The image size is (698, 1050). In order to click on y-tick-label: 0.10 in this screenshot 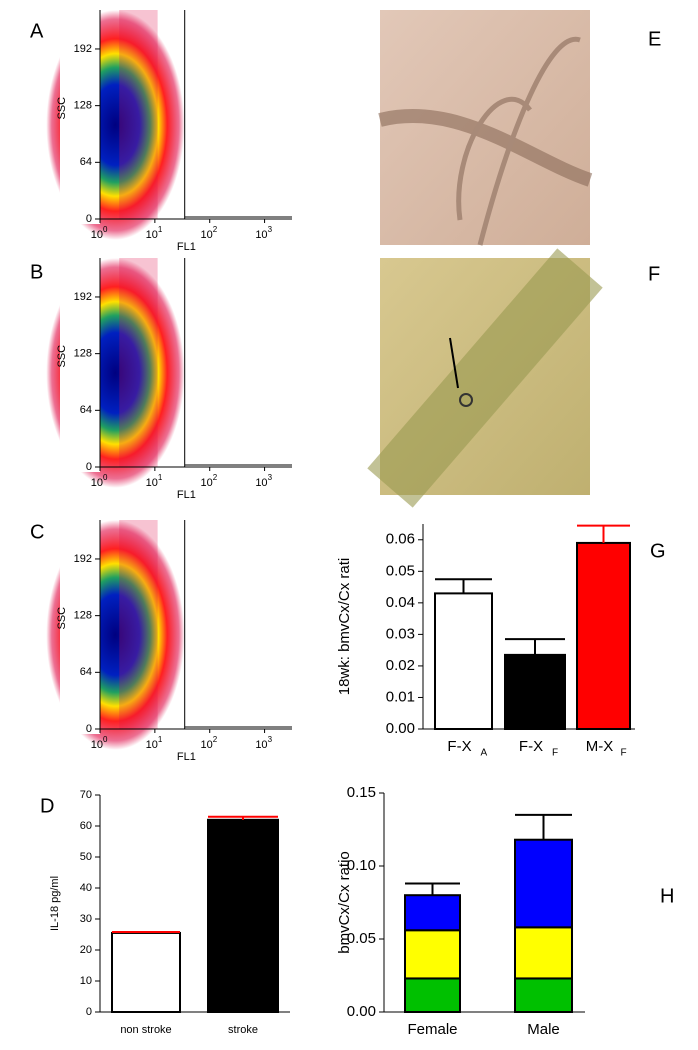, I will do `click(361, 865)`.